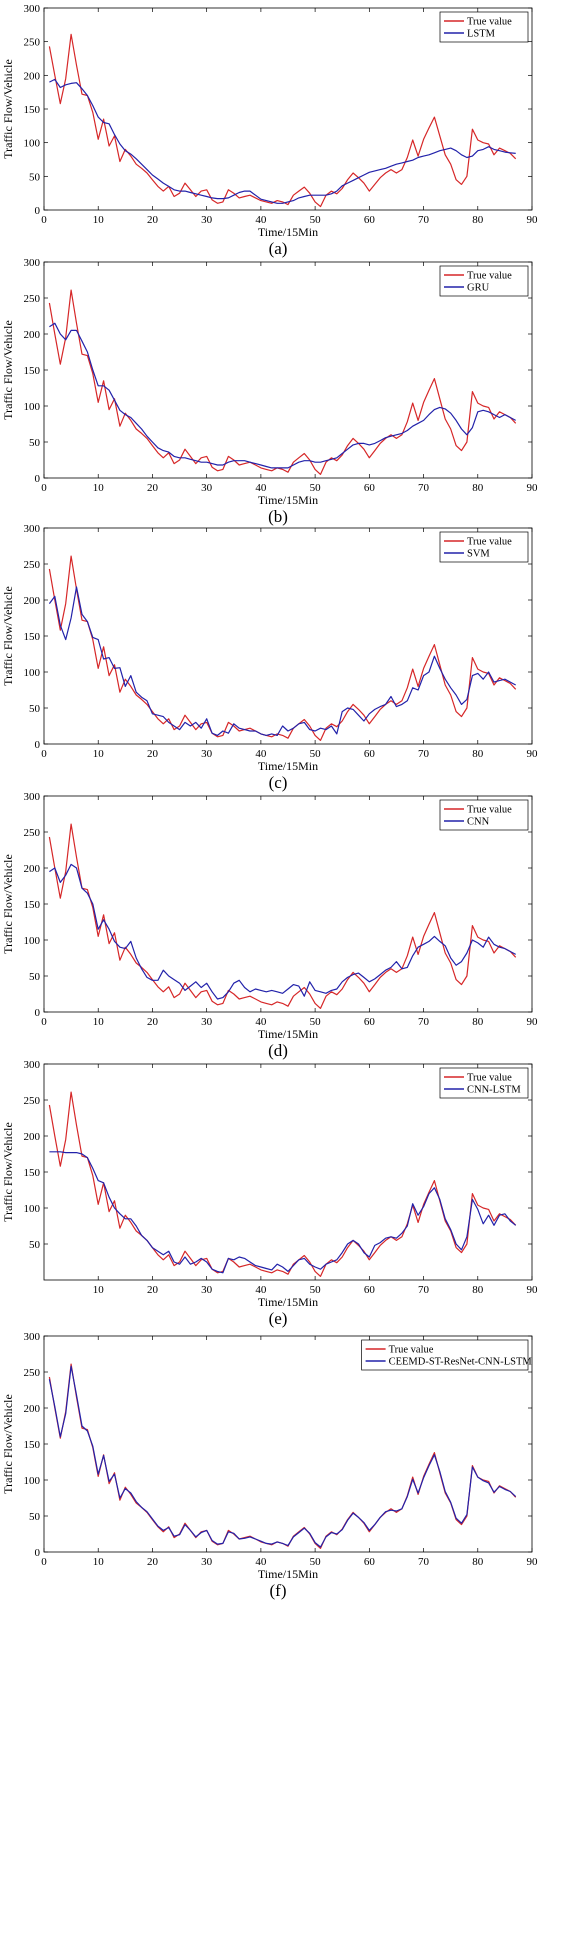  What do you see at coordinates (278, 1050) in the screenshot?
I see `panel-caption: (d)` at bounding box center [278, 1050].